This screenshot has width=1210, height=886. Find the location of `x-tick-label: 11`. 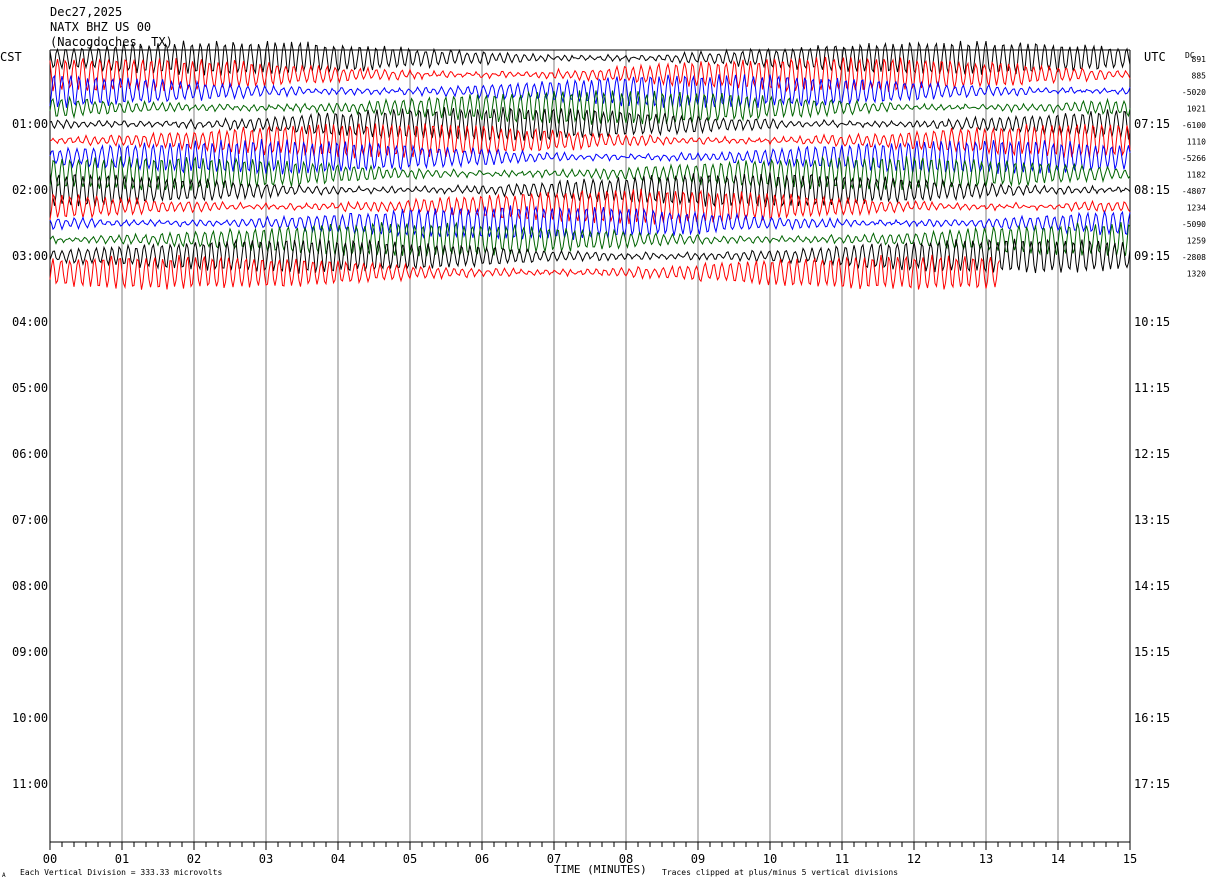

x-tick-label: 11 is located at coordinates (842, 859).